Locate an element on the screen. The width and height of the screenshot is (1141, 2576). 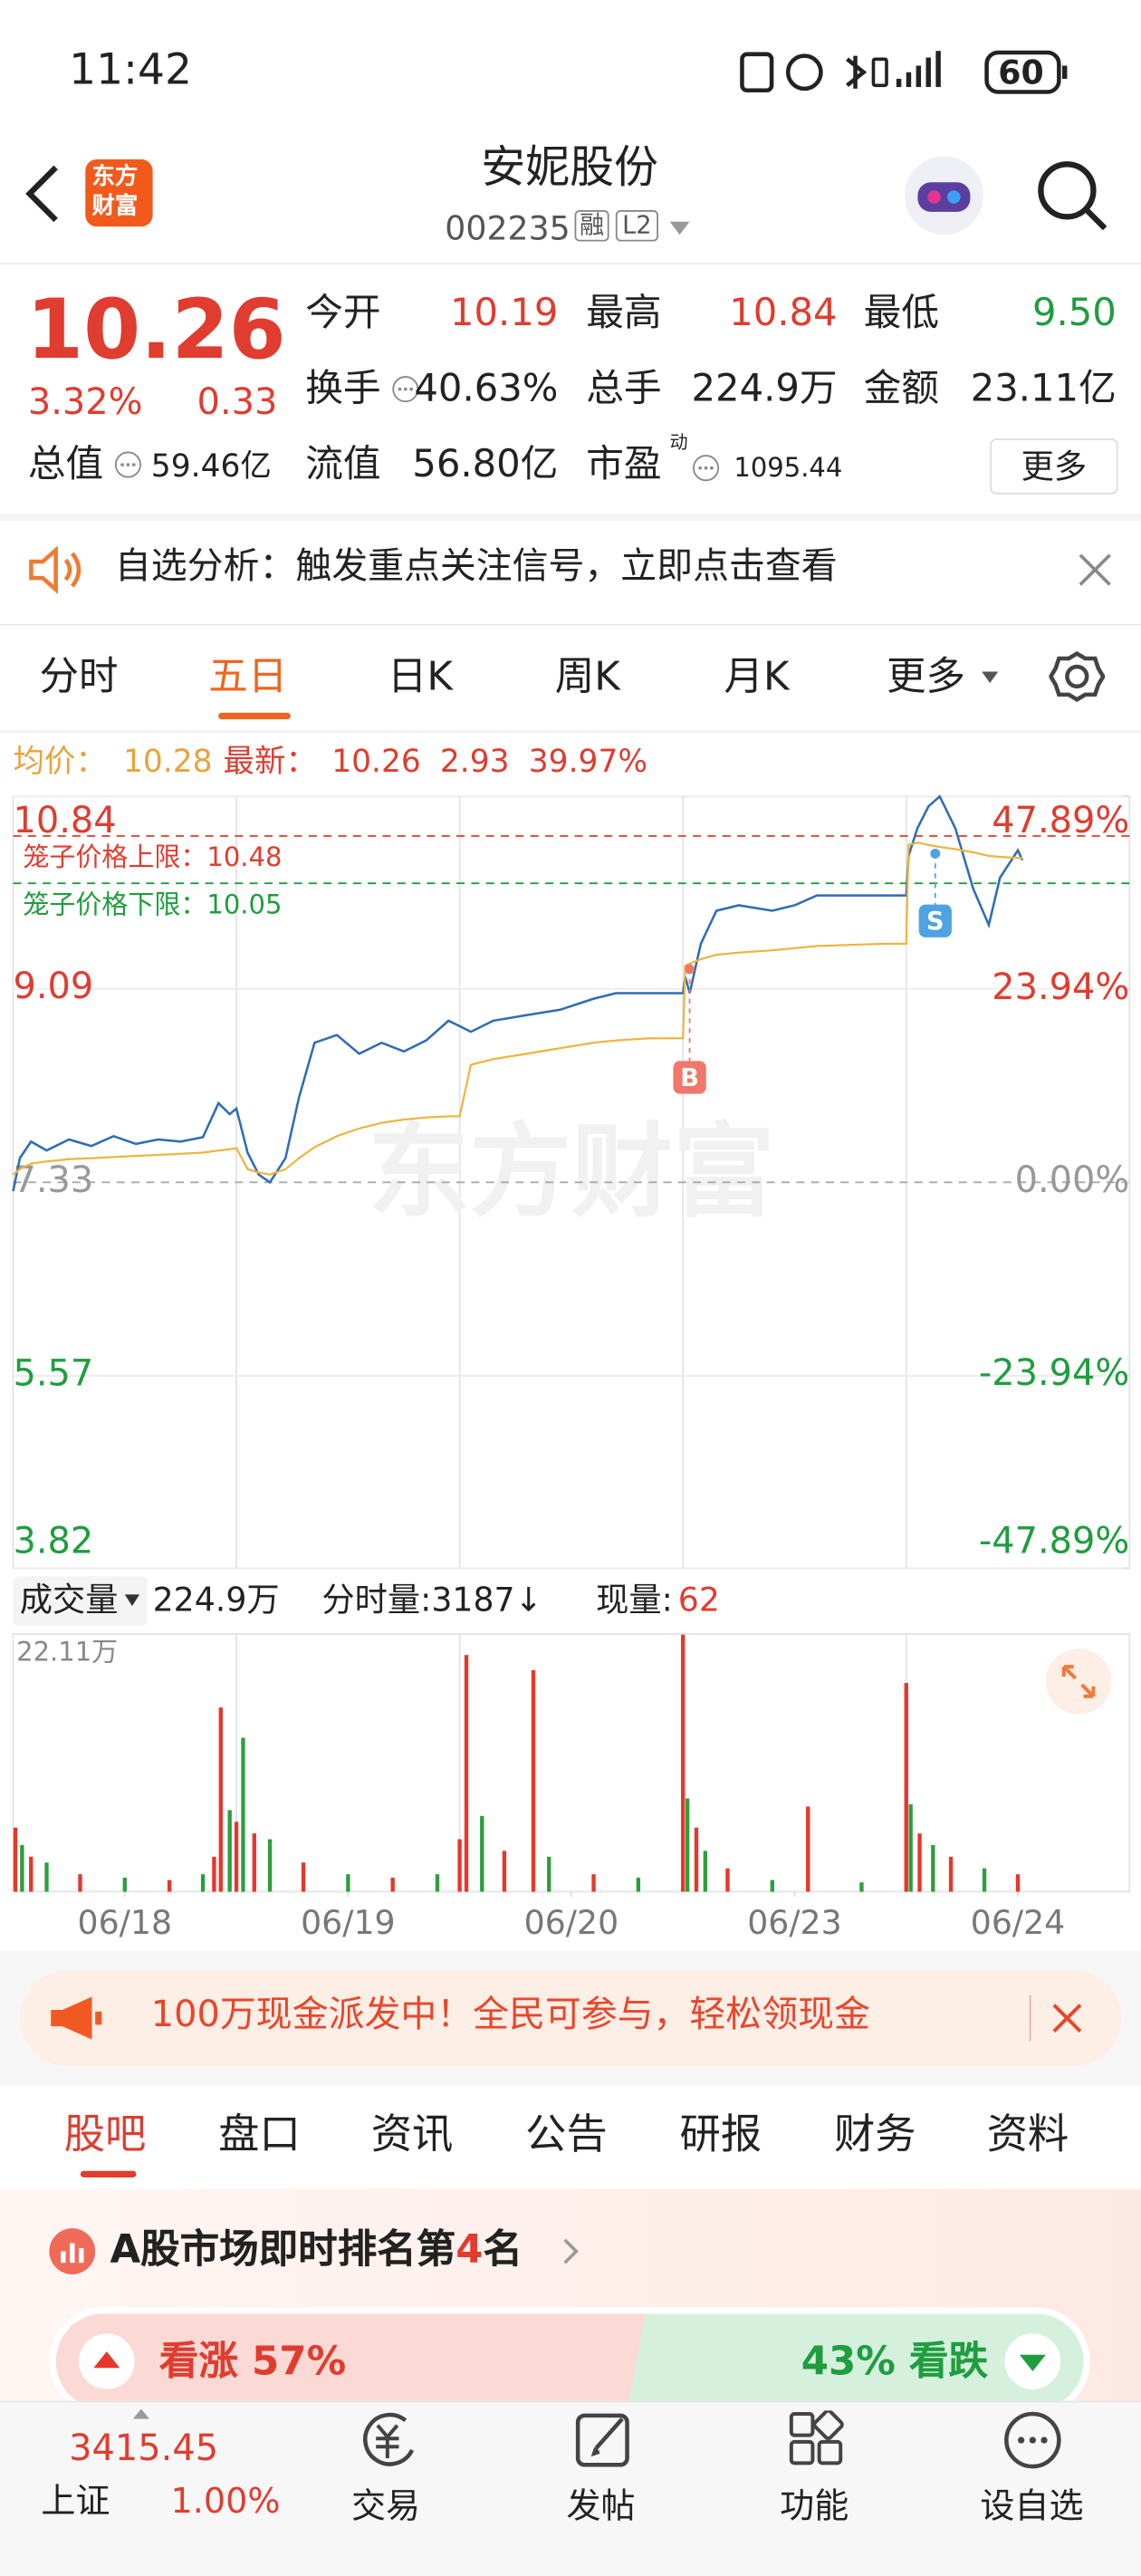
section-tab-active: 股吧 is located at coordinates (105, 2134).